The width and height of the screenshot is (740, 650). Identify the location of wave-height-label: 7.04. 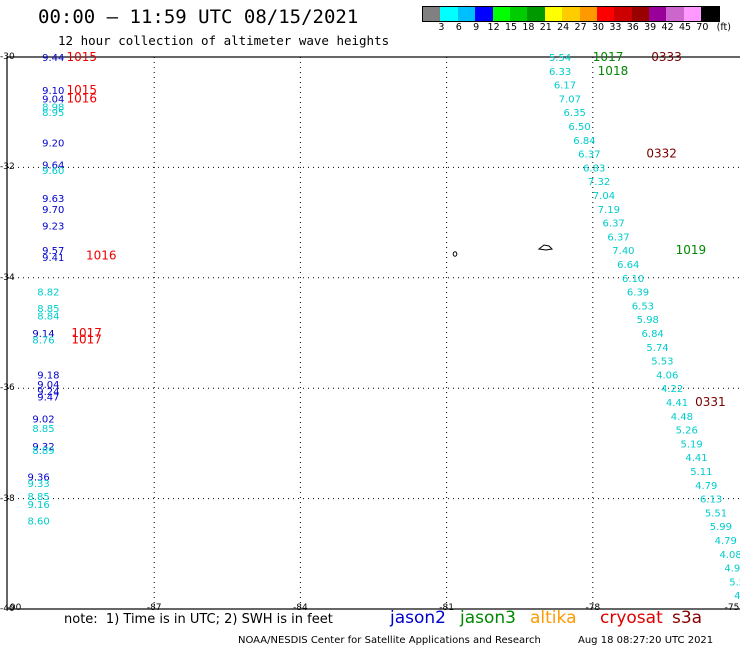
(604, 196).